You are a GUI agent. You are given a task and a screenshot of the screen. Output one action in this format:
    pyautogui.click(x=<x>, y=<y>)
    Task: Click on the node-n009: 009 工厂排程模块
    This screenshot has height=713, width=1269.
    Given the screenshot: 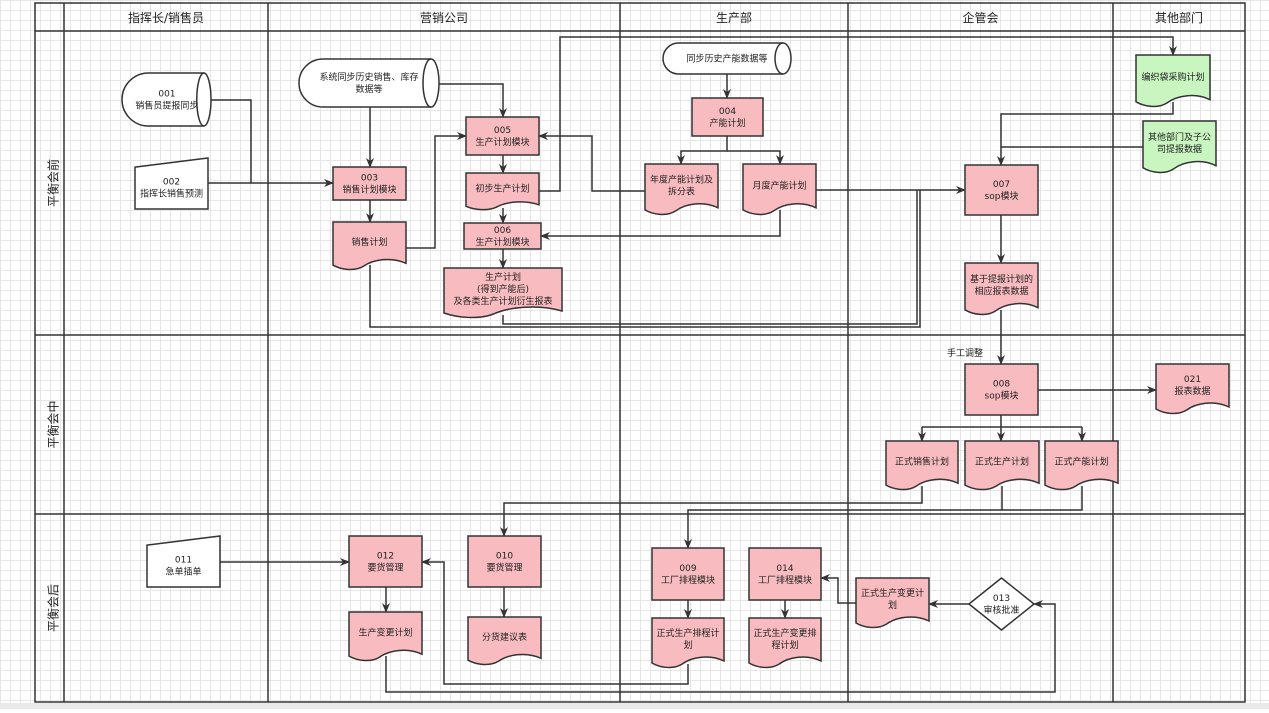 What is the action you would take?
    pyautogui.click(x=688, y=574)
    